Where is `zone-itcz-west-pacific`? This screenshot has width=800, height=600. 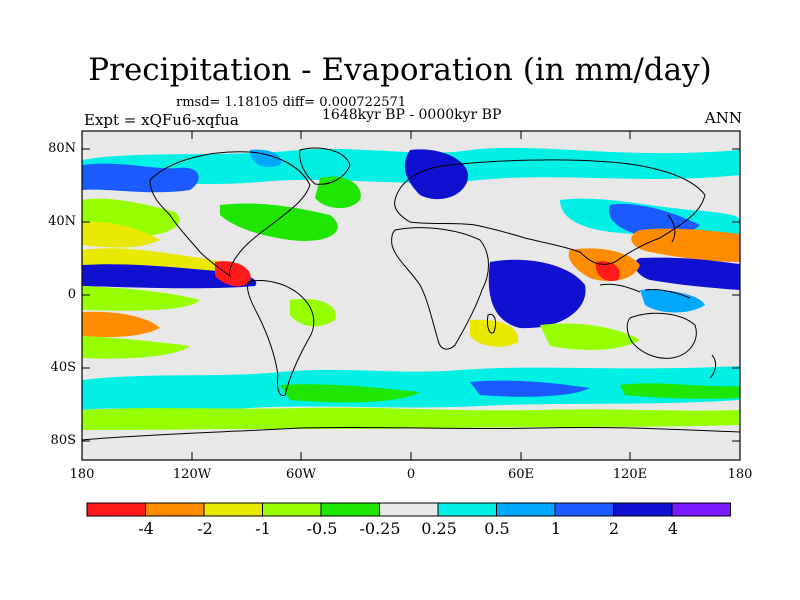 zone-itcz-west-pacific is located at coordinates (687, 273).